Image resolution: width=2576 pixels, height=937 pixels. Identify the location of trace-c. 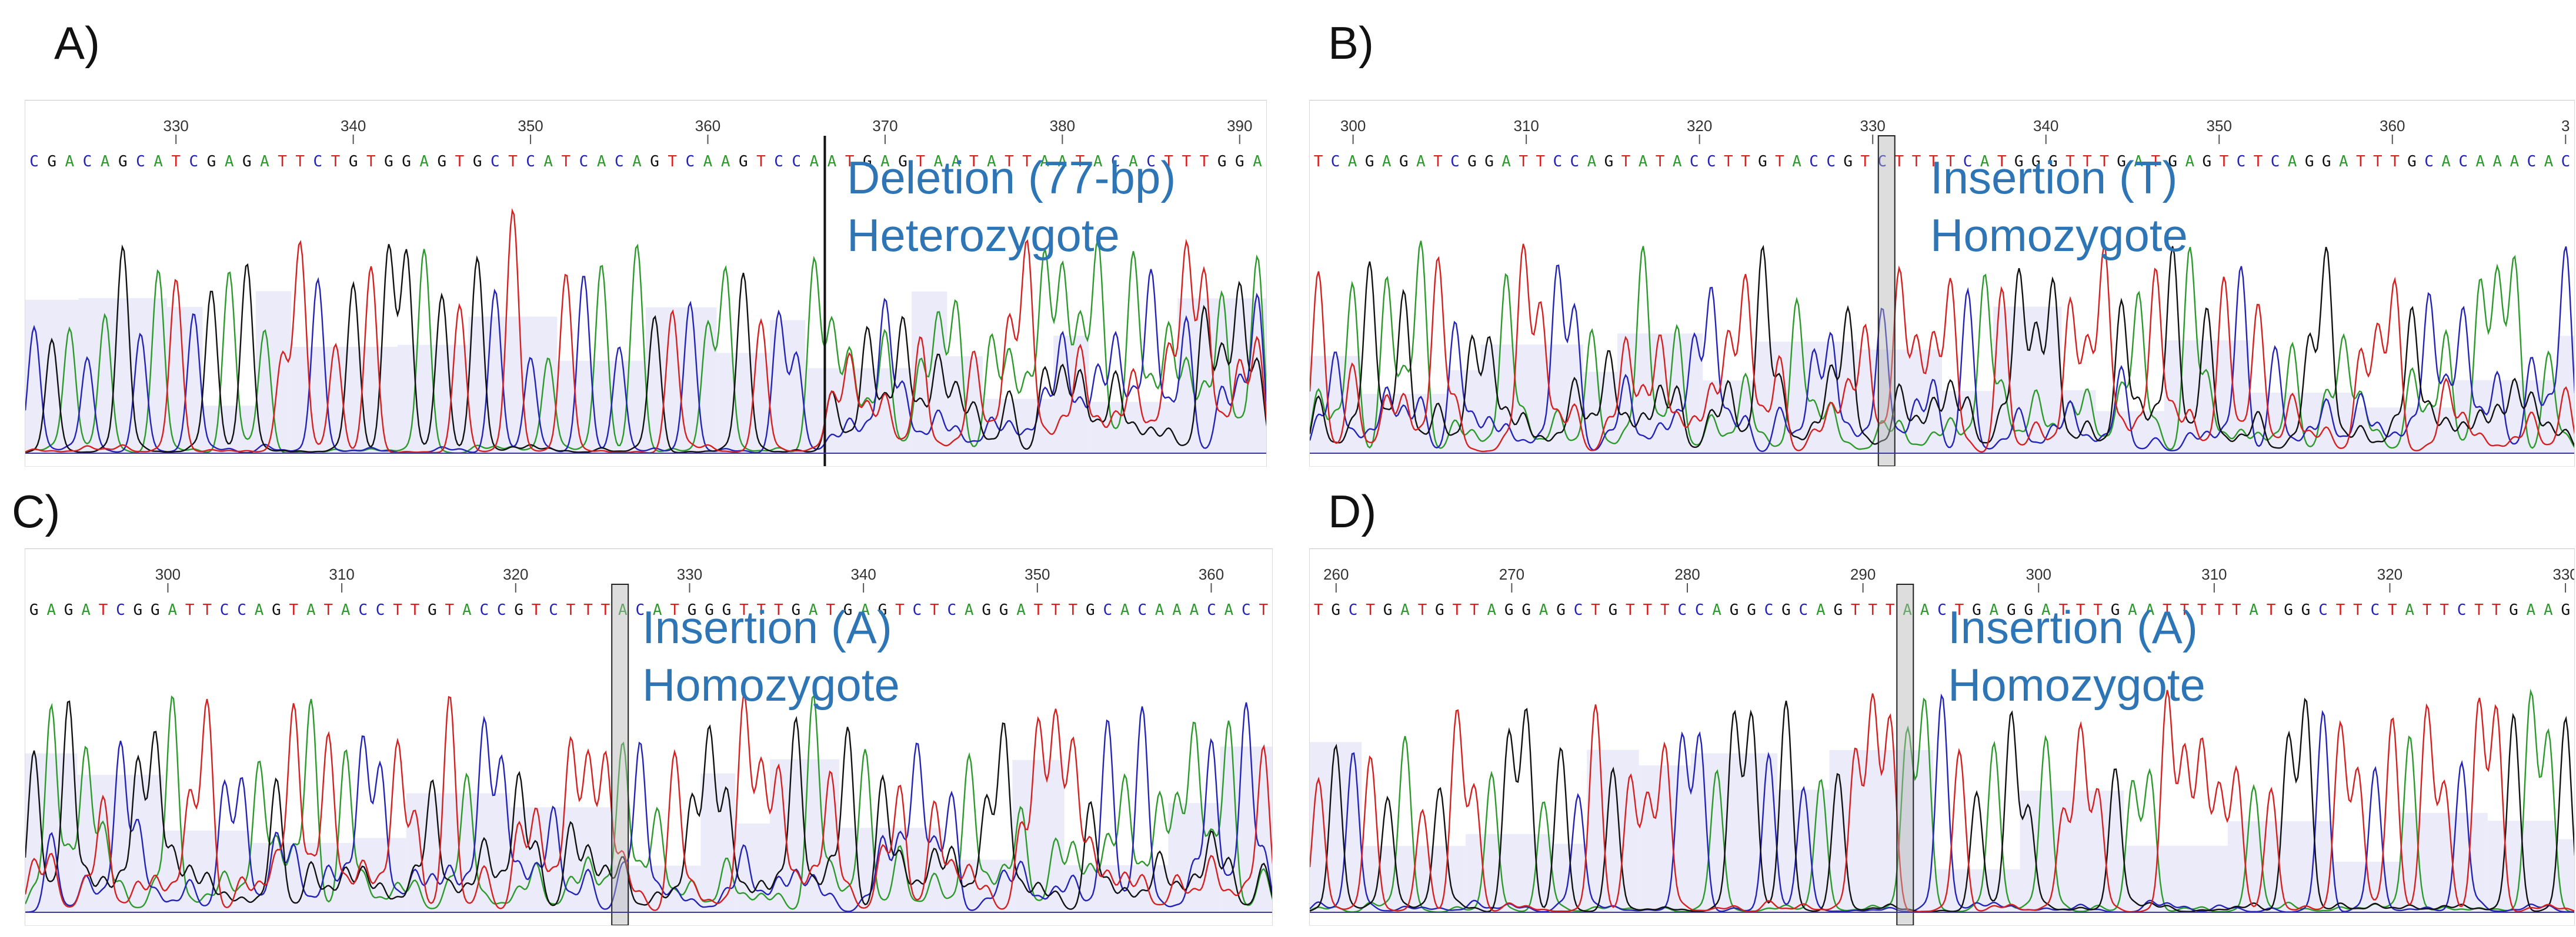
(1942, 803).